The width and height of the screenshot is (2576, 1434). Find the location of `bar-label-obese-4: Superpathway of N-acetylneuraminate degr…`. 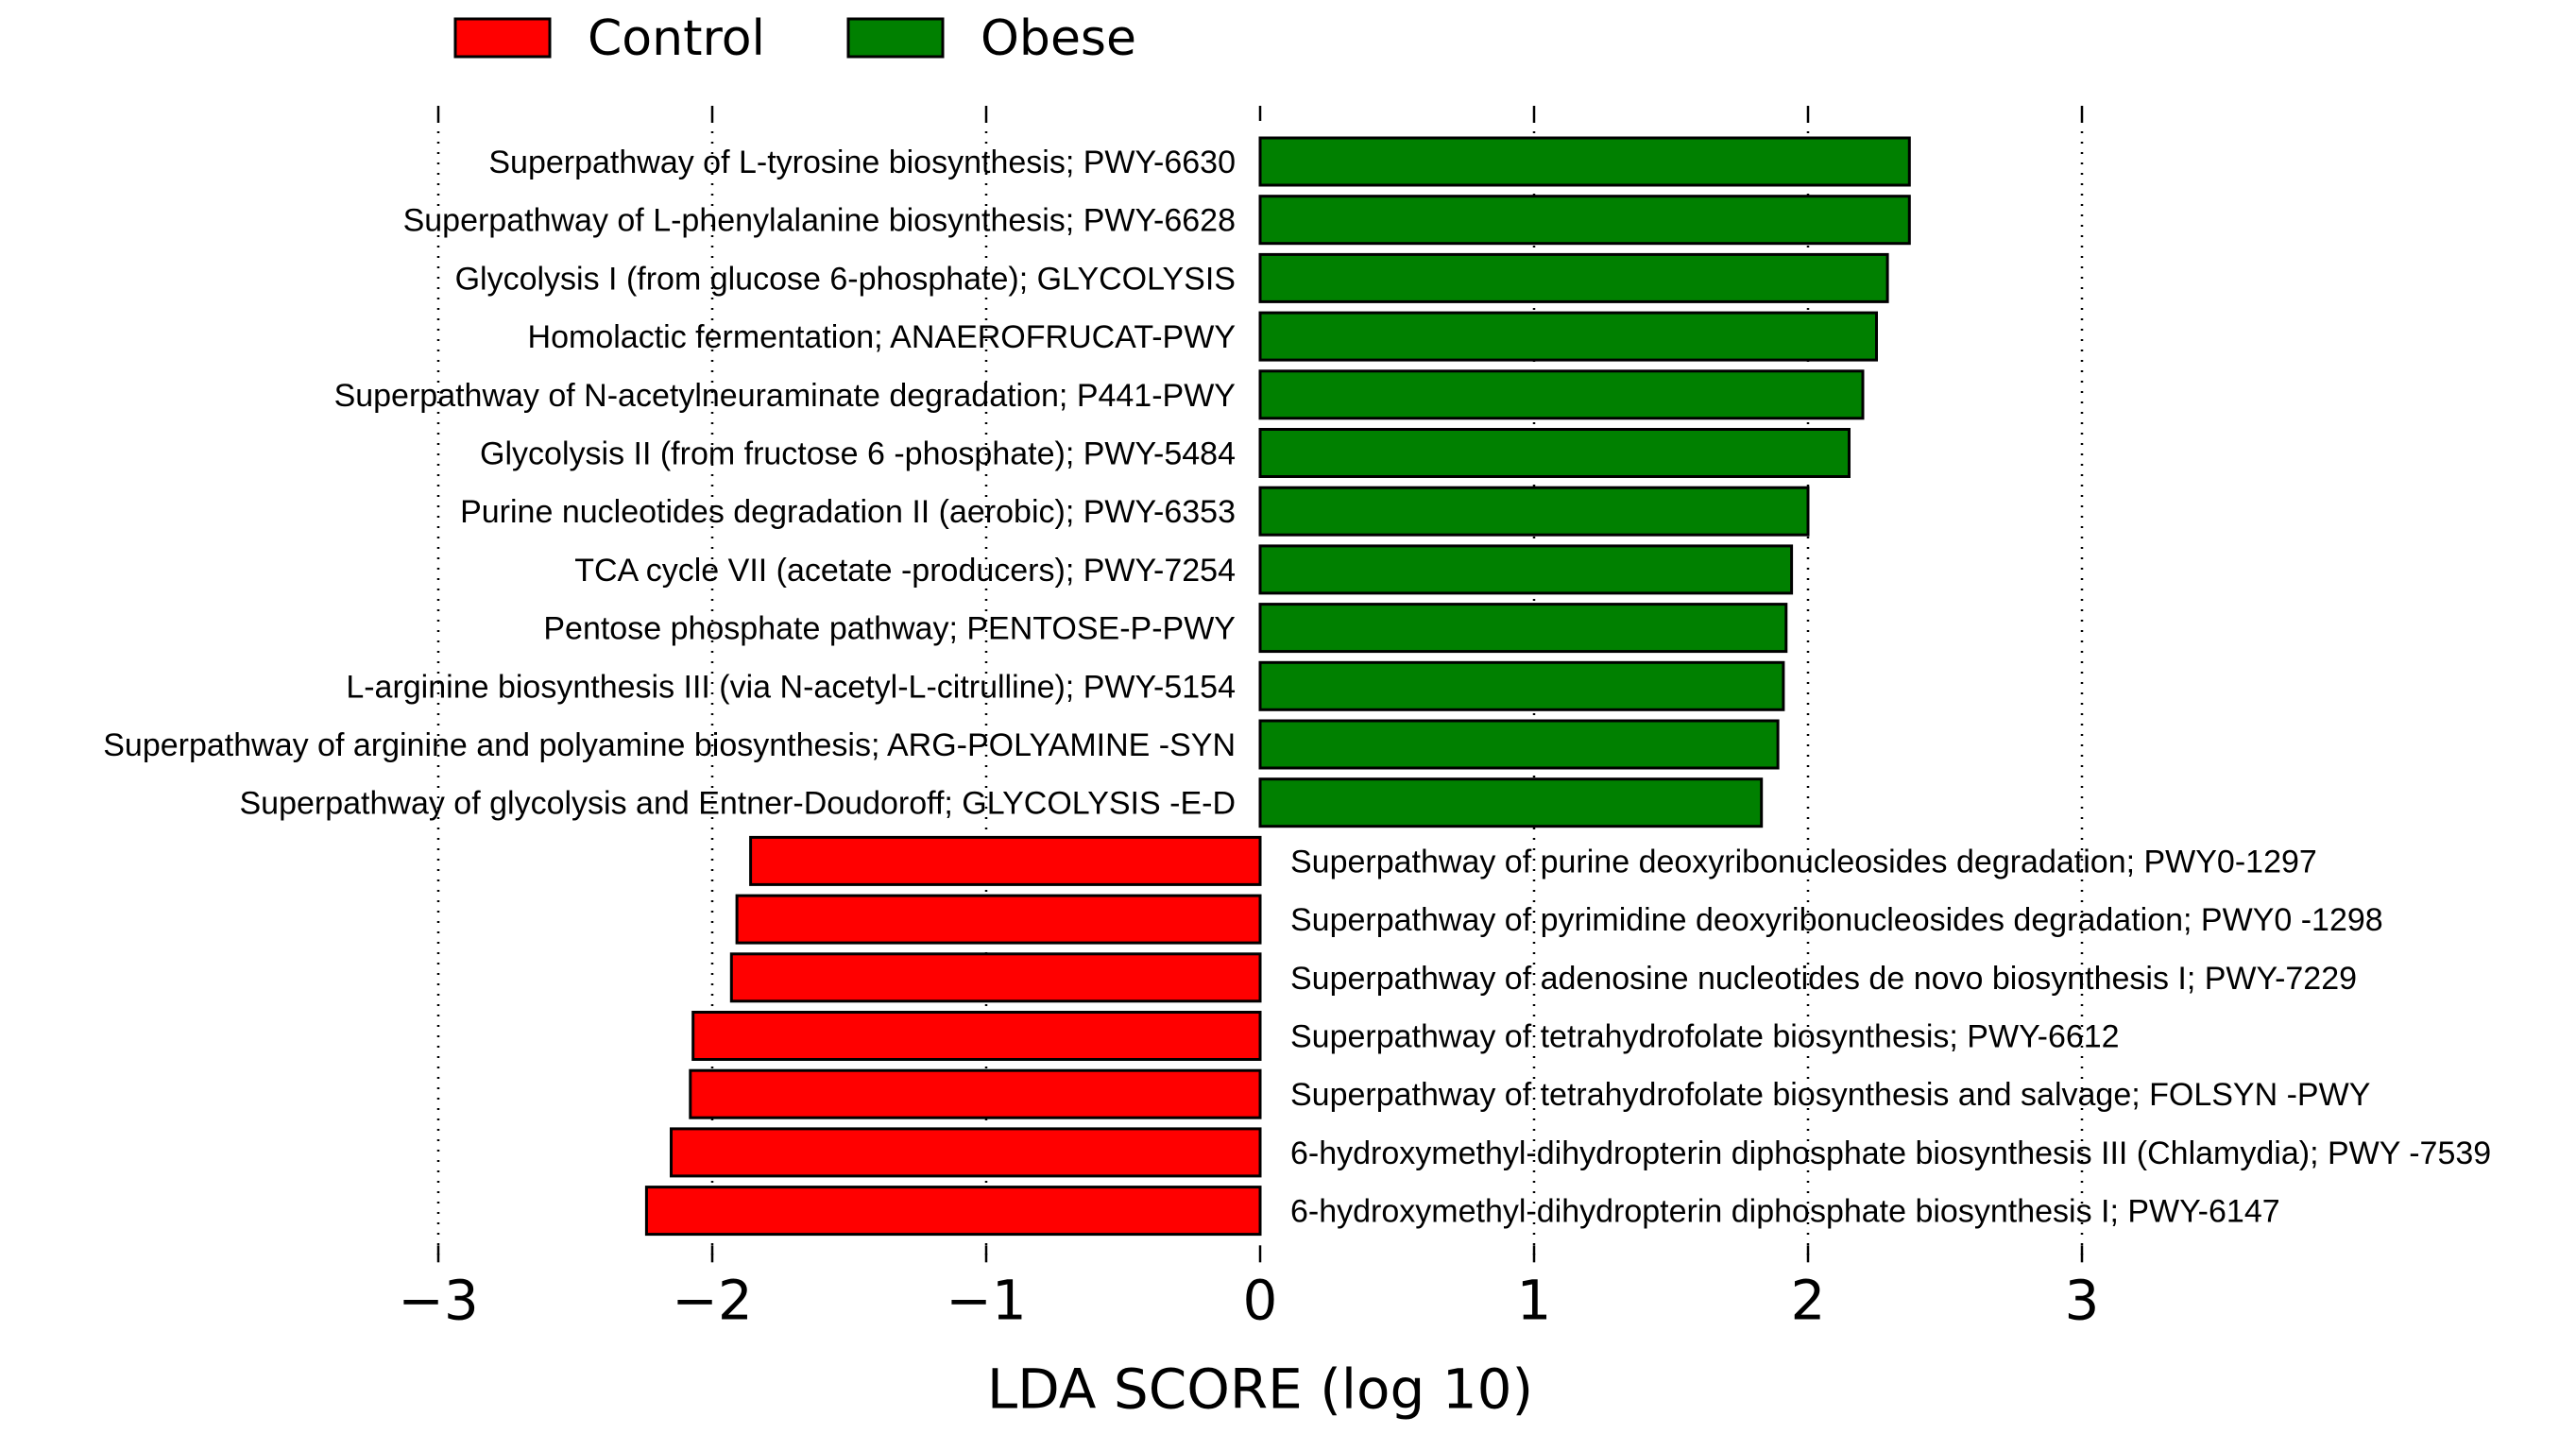

bar-label-obese-4: Superpathway of N-acetylneuraminate degr… is located at coordinates (785, 396).